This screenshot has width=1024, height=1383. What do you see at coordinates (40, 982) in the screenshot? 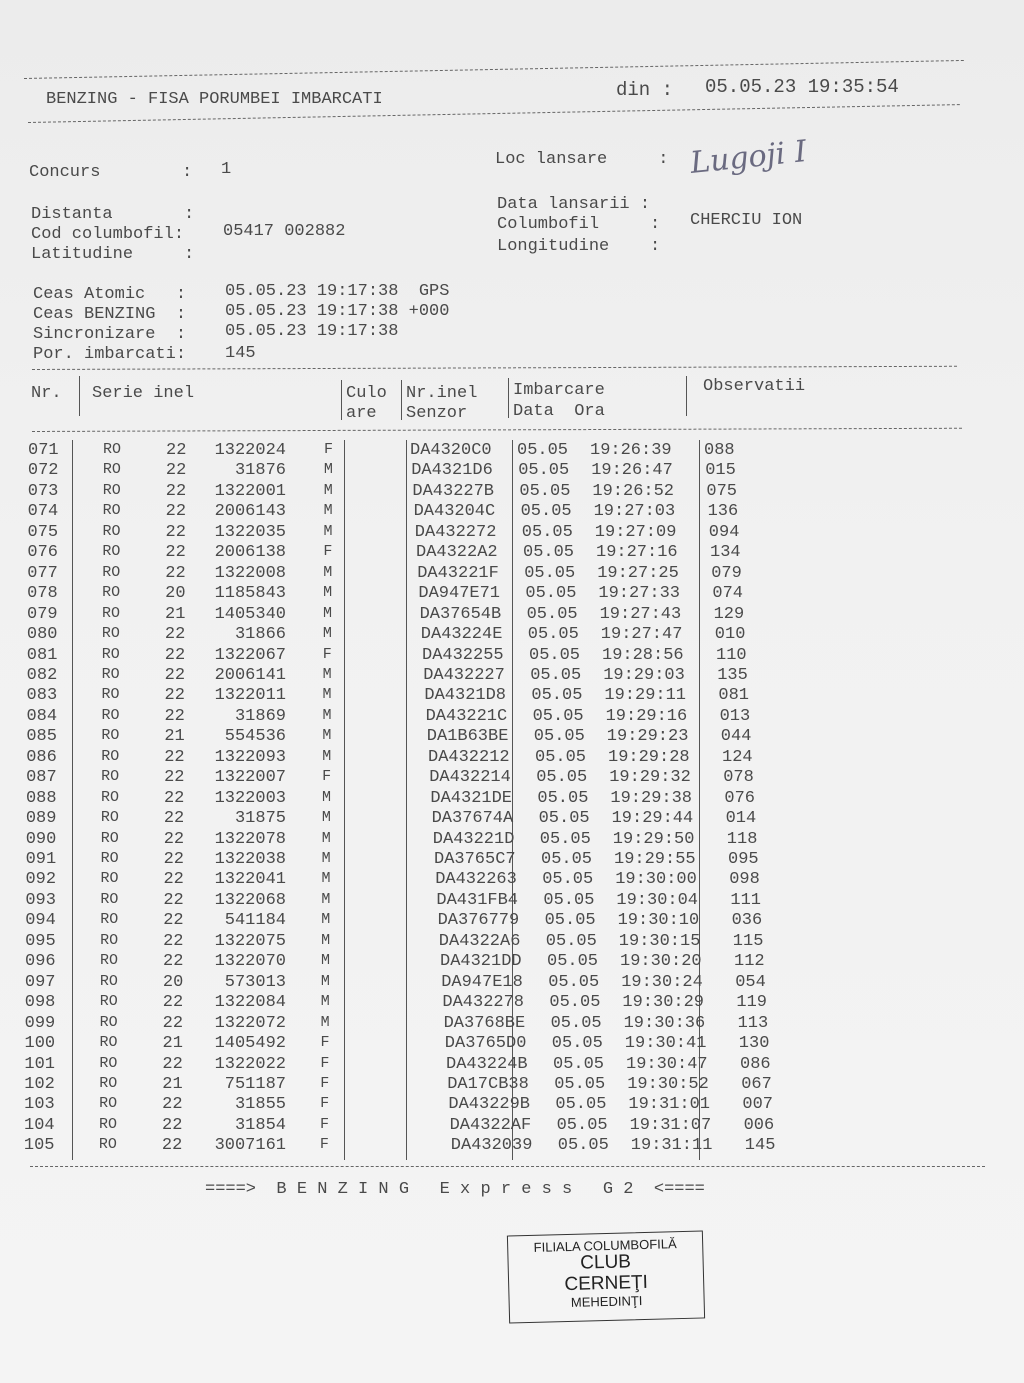
I see `row-nr: 097` at bounding box center [40, 982].